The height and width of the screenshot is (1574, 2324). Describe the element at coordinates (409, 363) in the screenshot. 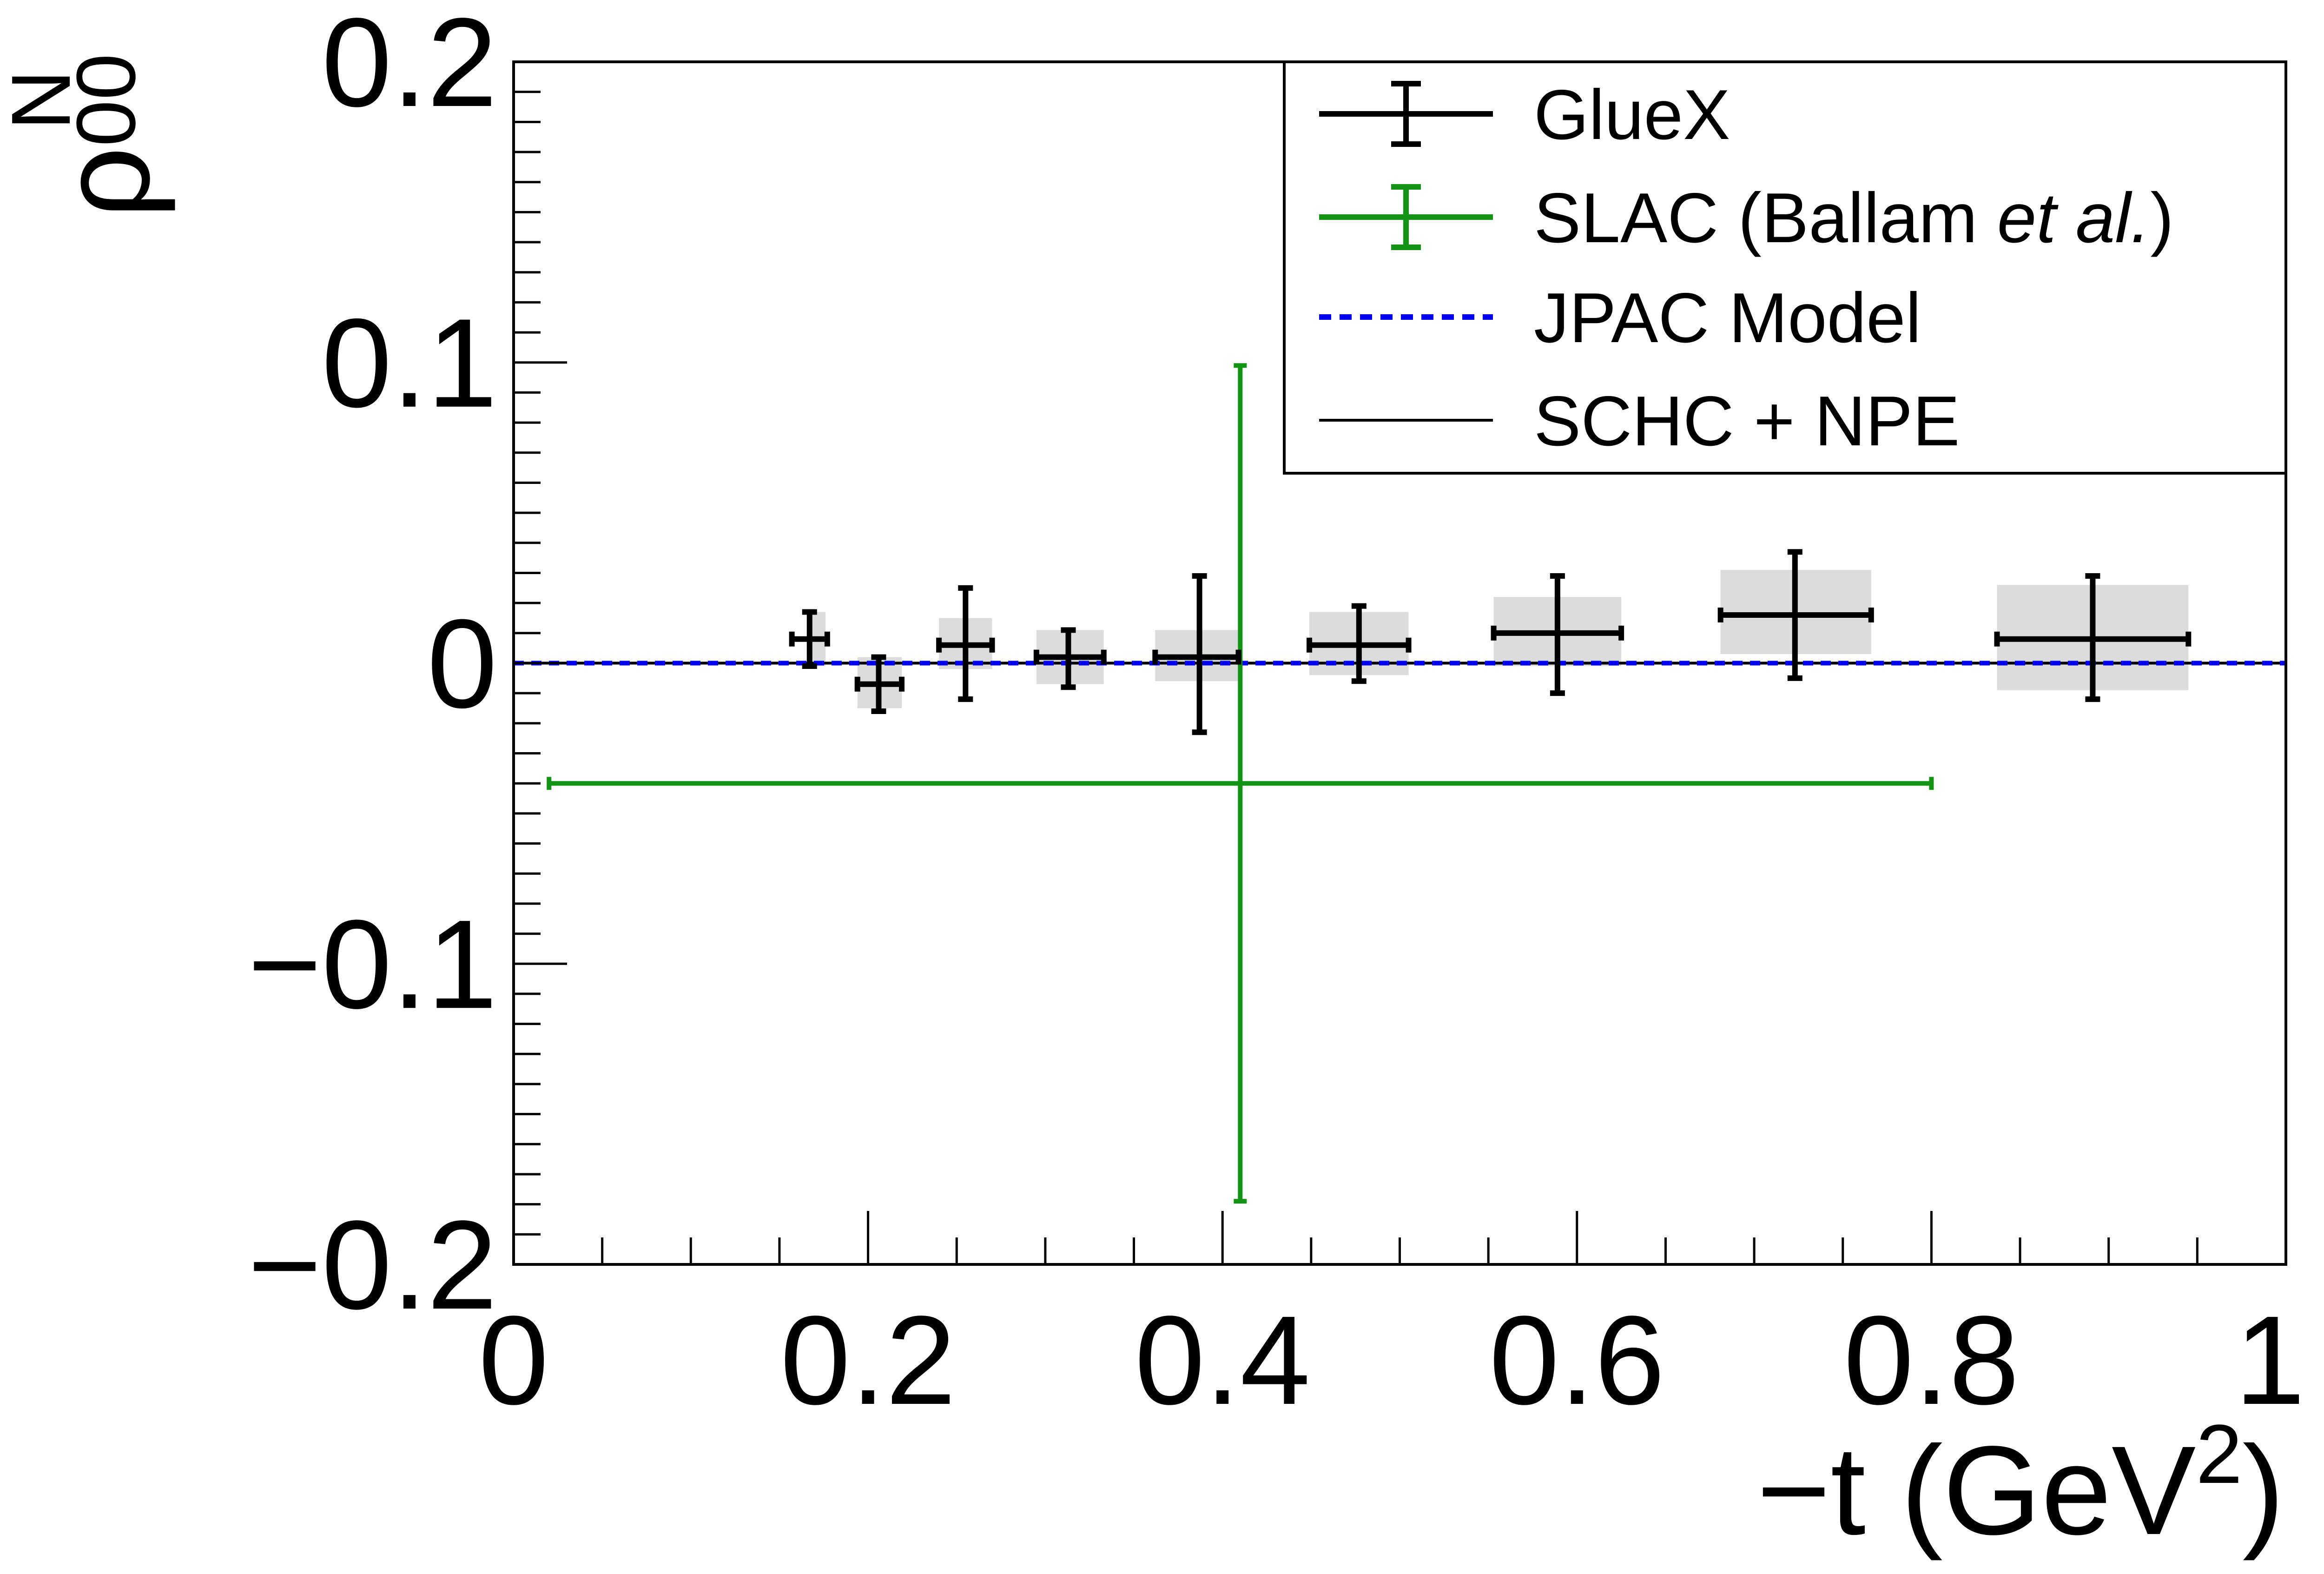

I see `y-tick-label-3: 0.1` at that location.